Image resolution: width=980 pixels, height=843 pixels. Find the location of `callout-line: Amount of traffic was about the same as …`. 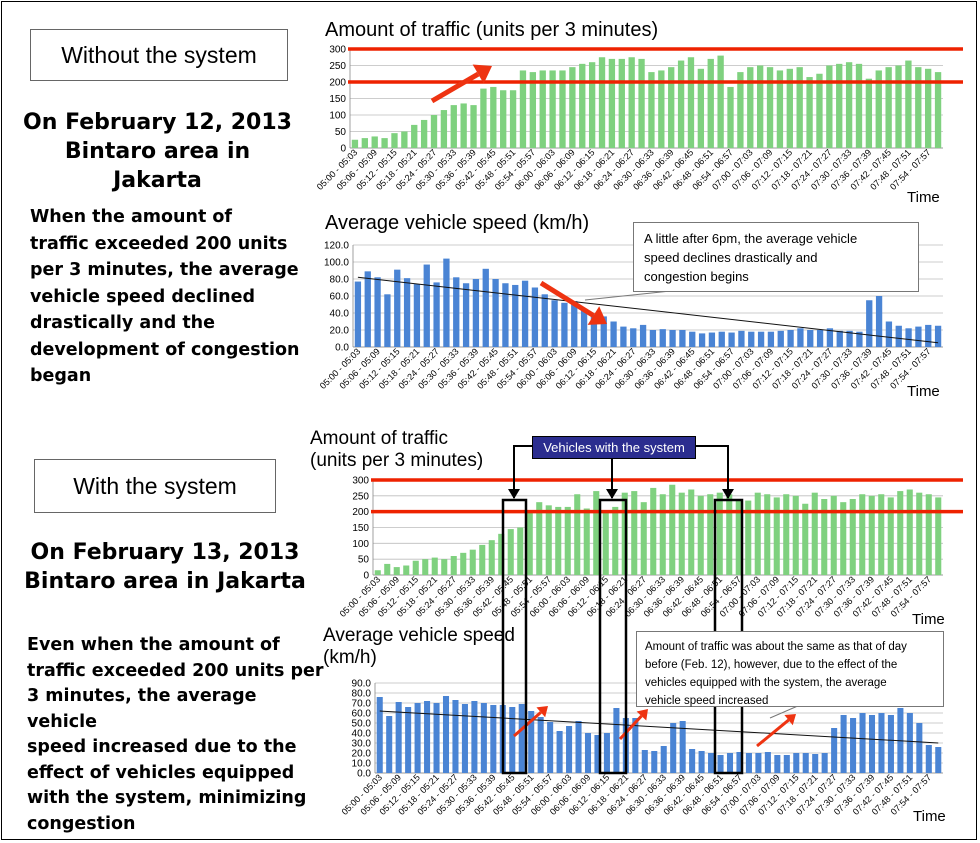

callout-line: Amount of traffic was about the same as … is located at coordinates (776, 647).